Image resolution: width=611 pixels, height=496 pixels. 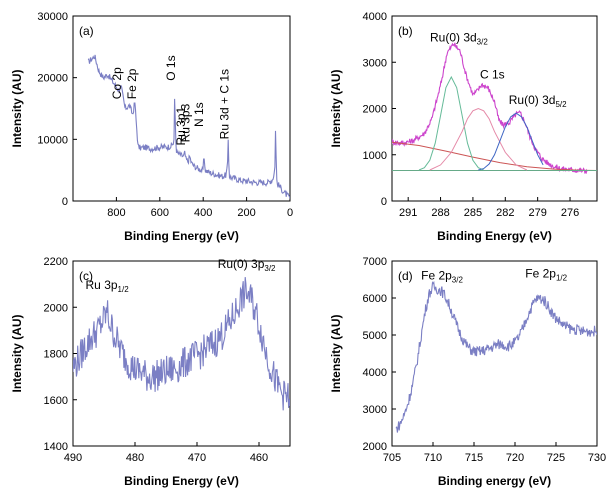 What do you see at coordinates (86, 31) in the screenshot?
I see `panel-label: (a)` at bounding box center [86, 31].